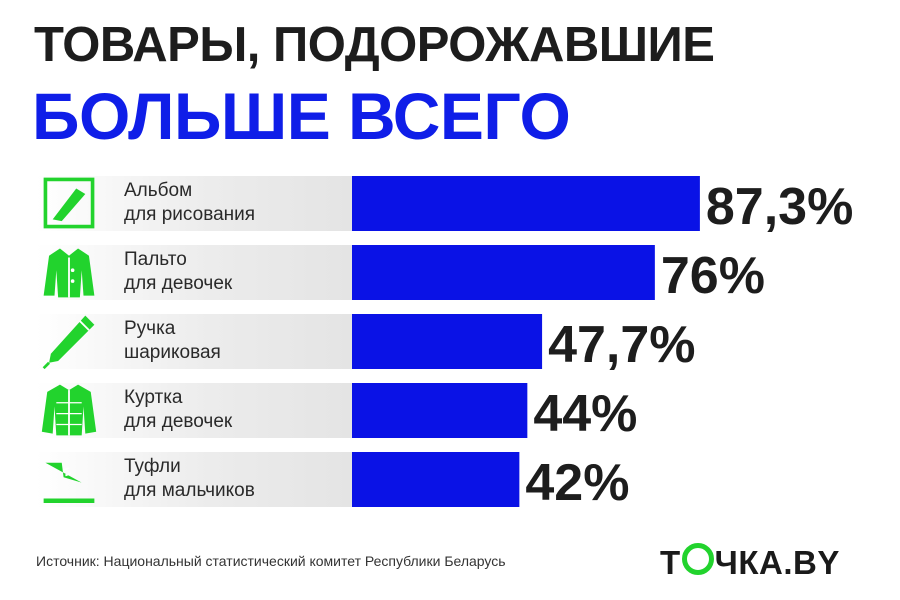 The width and height of the screenshot is (900, 600). What do you see at coordinates (234, 410) in the screenshot?
I see `category-label: Куртка для девочек` at bounding box center [234, 410].